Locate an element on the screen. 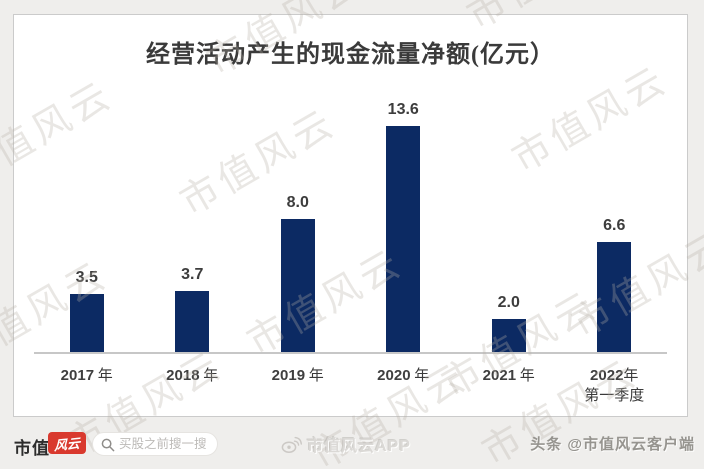  bar-column: 3.5 is located at coordinates (87, 310).